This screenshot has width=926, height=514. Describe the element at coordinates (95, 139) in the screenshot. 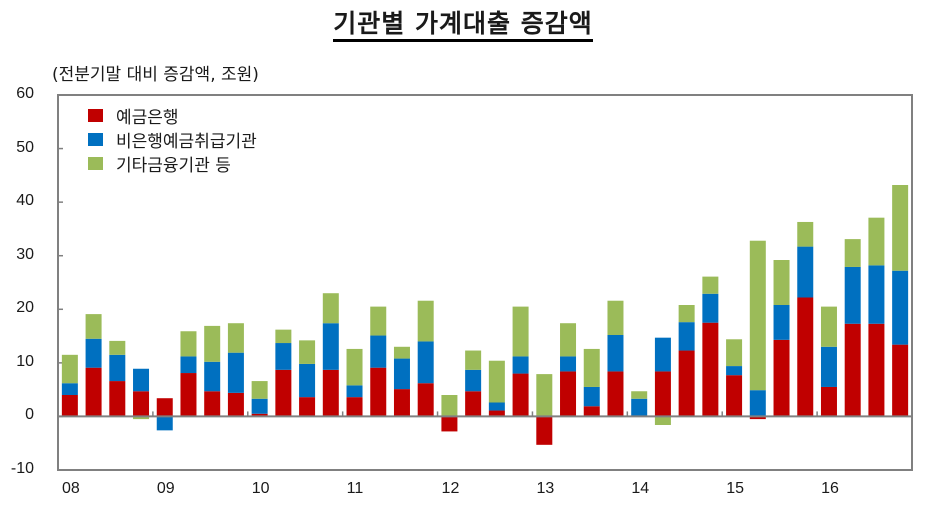

I see `legend-swatch-blue` at that location.